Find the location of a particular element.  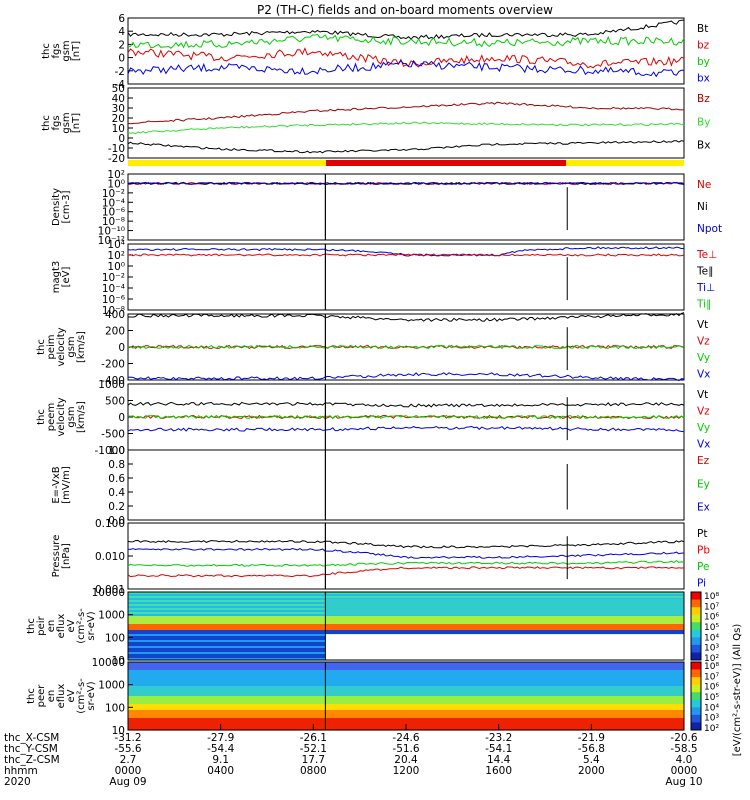

y-tick-label: 10⁻⁶ is located at coordinates (113, 213).